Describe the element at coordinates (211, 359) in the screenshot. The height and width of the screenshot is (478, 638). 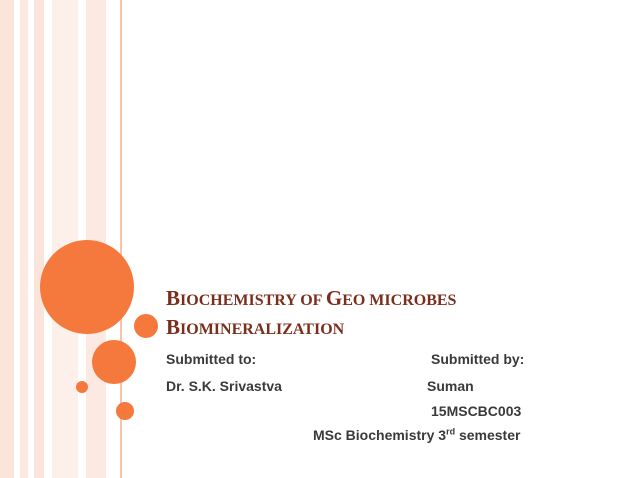
I see `submitted-to-label: Submitted to:` at that location.